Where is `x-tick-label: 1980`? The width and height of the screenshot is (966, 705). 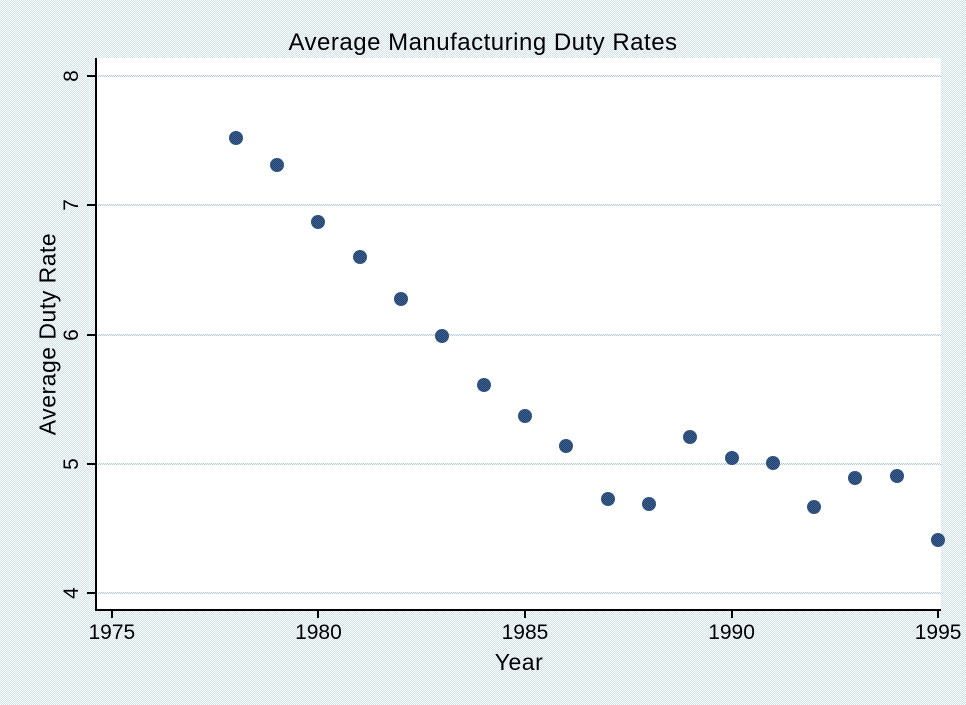 x-tick-label: 1980 is located at coordinates (318, 632).